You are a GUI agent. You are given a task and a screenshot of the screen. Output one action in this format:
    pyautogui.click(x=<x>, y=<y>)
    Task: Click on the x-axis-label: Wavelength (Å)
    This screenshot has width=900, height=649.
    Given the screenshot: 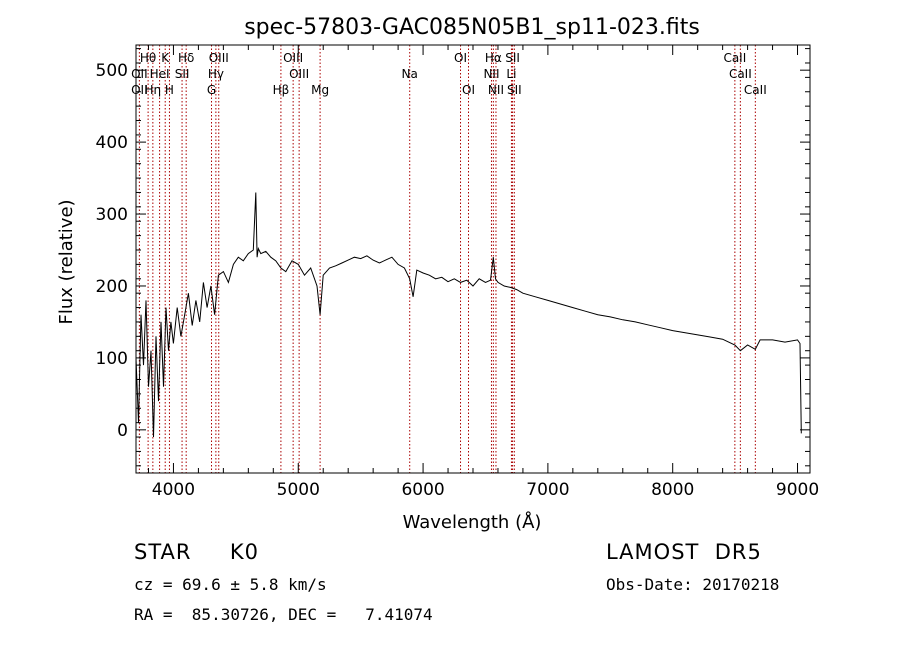 What is the action you would take?
    pyautogui.click(x=472, y=522)
    